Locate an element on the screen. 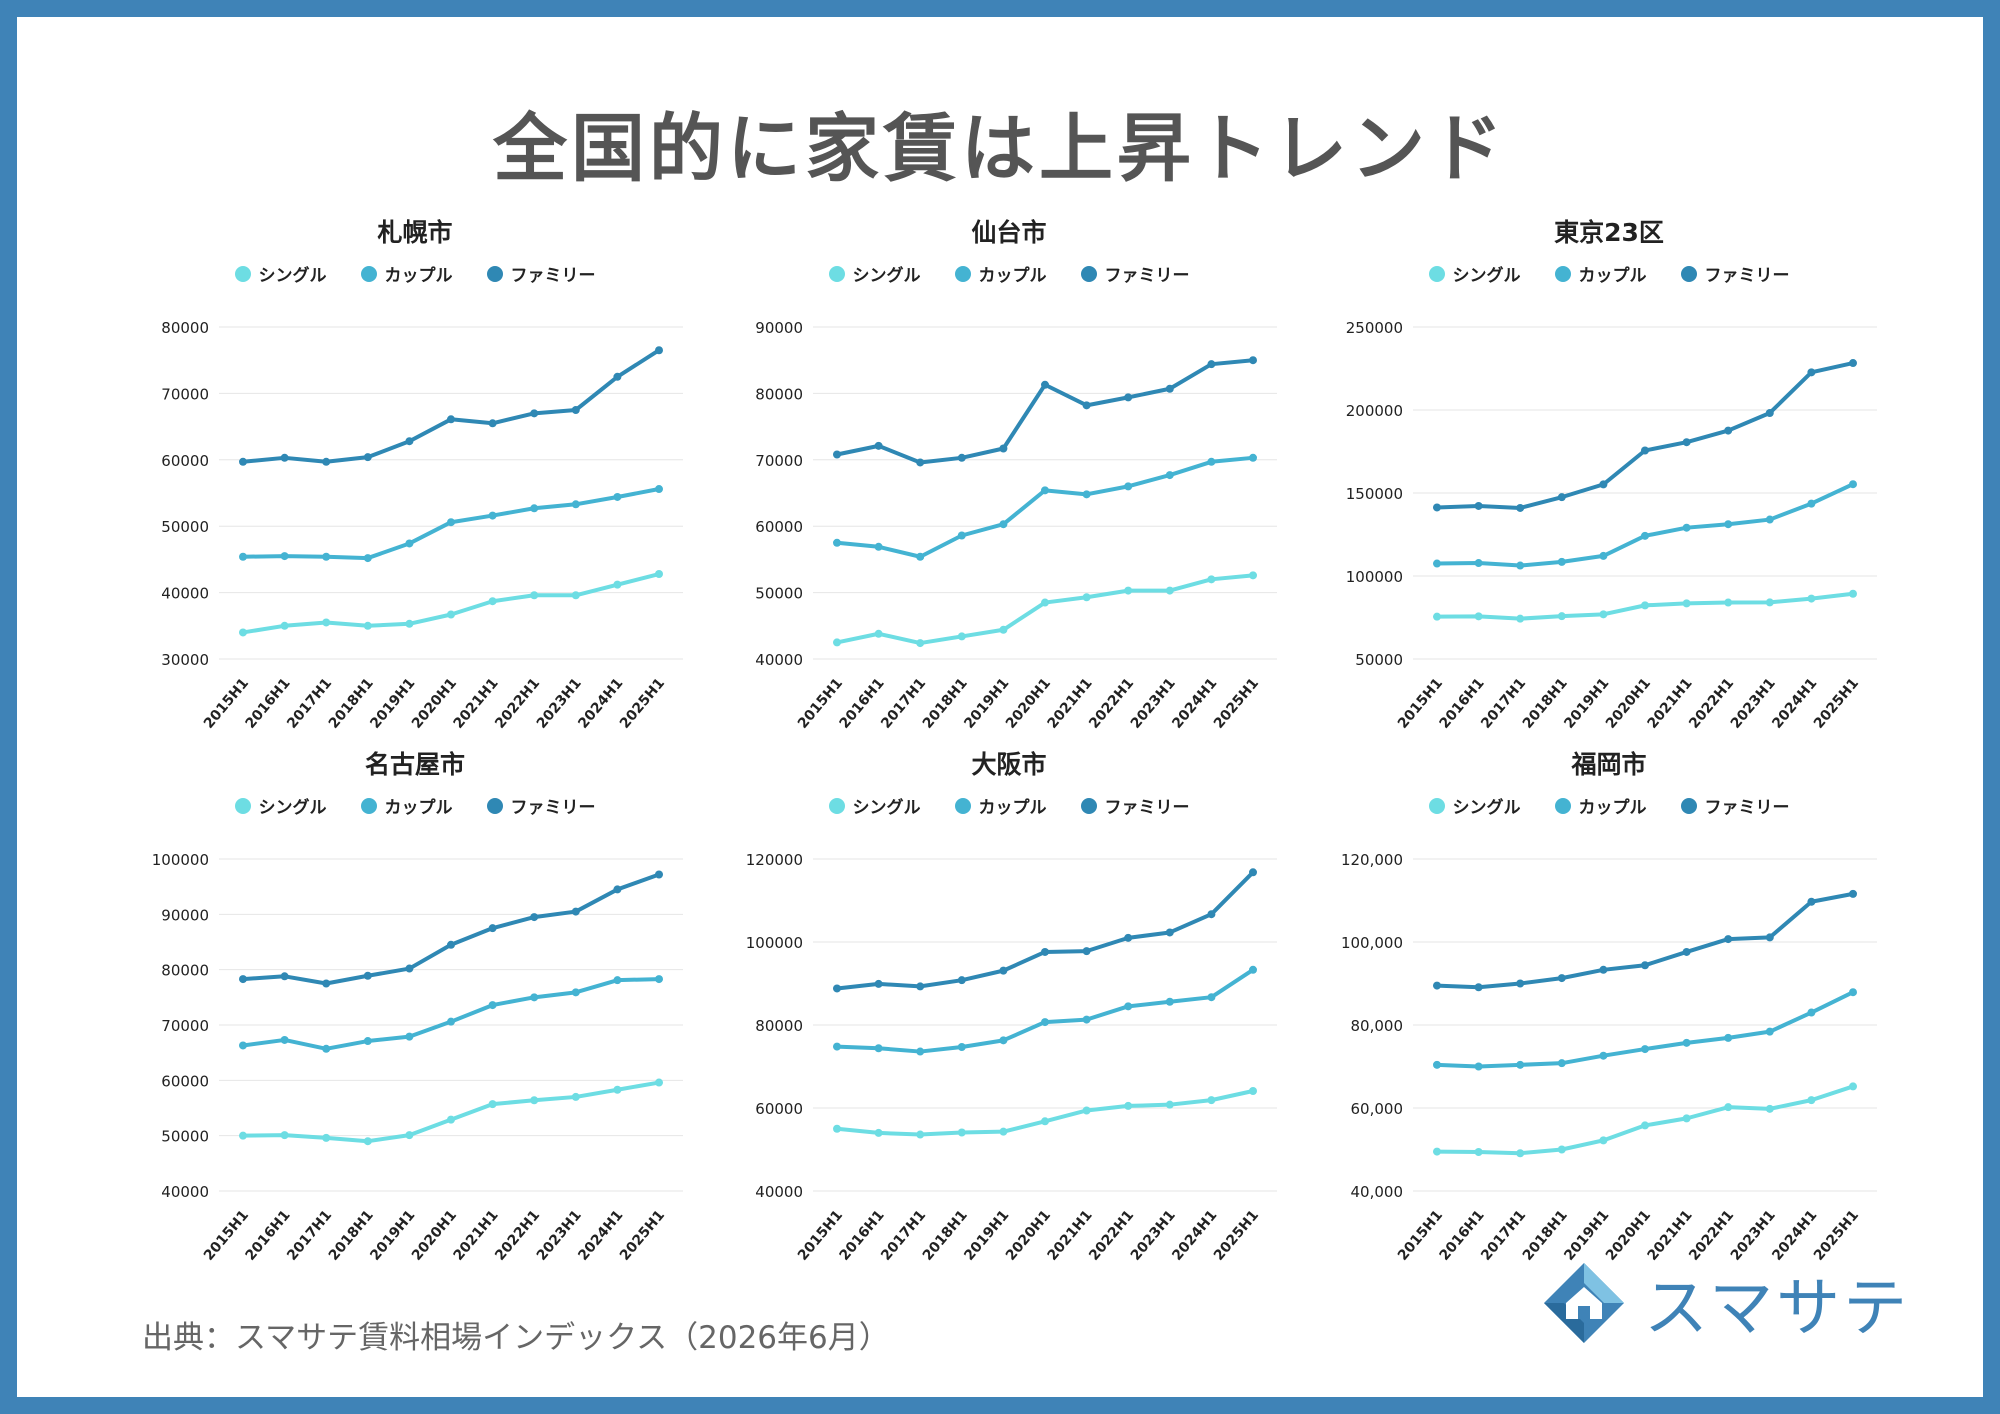 The image size is (2000, 1414). y-tick-label: 80000 is located at coordinates (779, 1026).